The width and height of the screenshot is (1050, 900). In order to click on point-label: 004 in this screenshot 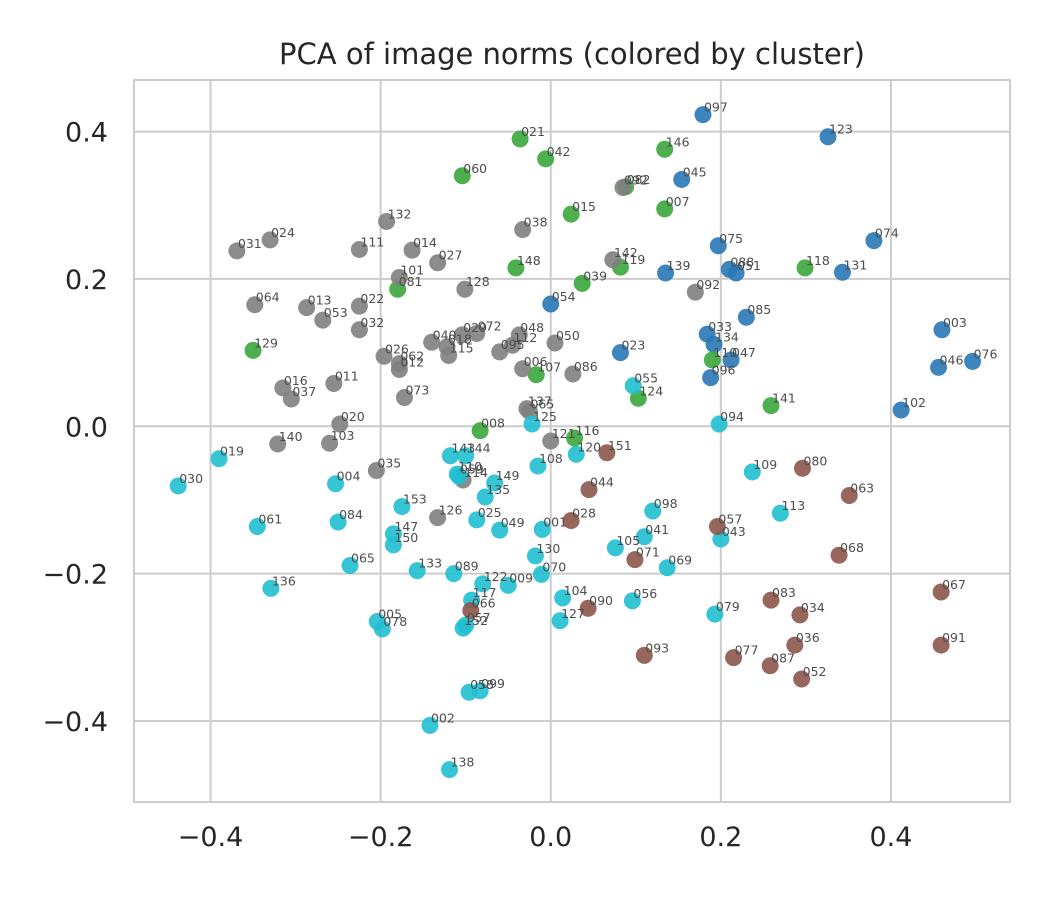, I will do `click(349, 476)`.